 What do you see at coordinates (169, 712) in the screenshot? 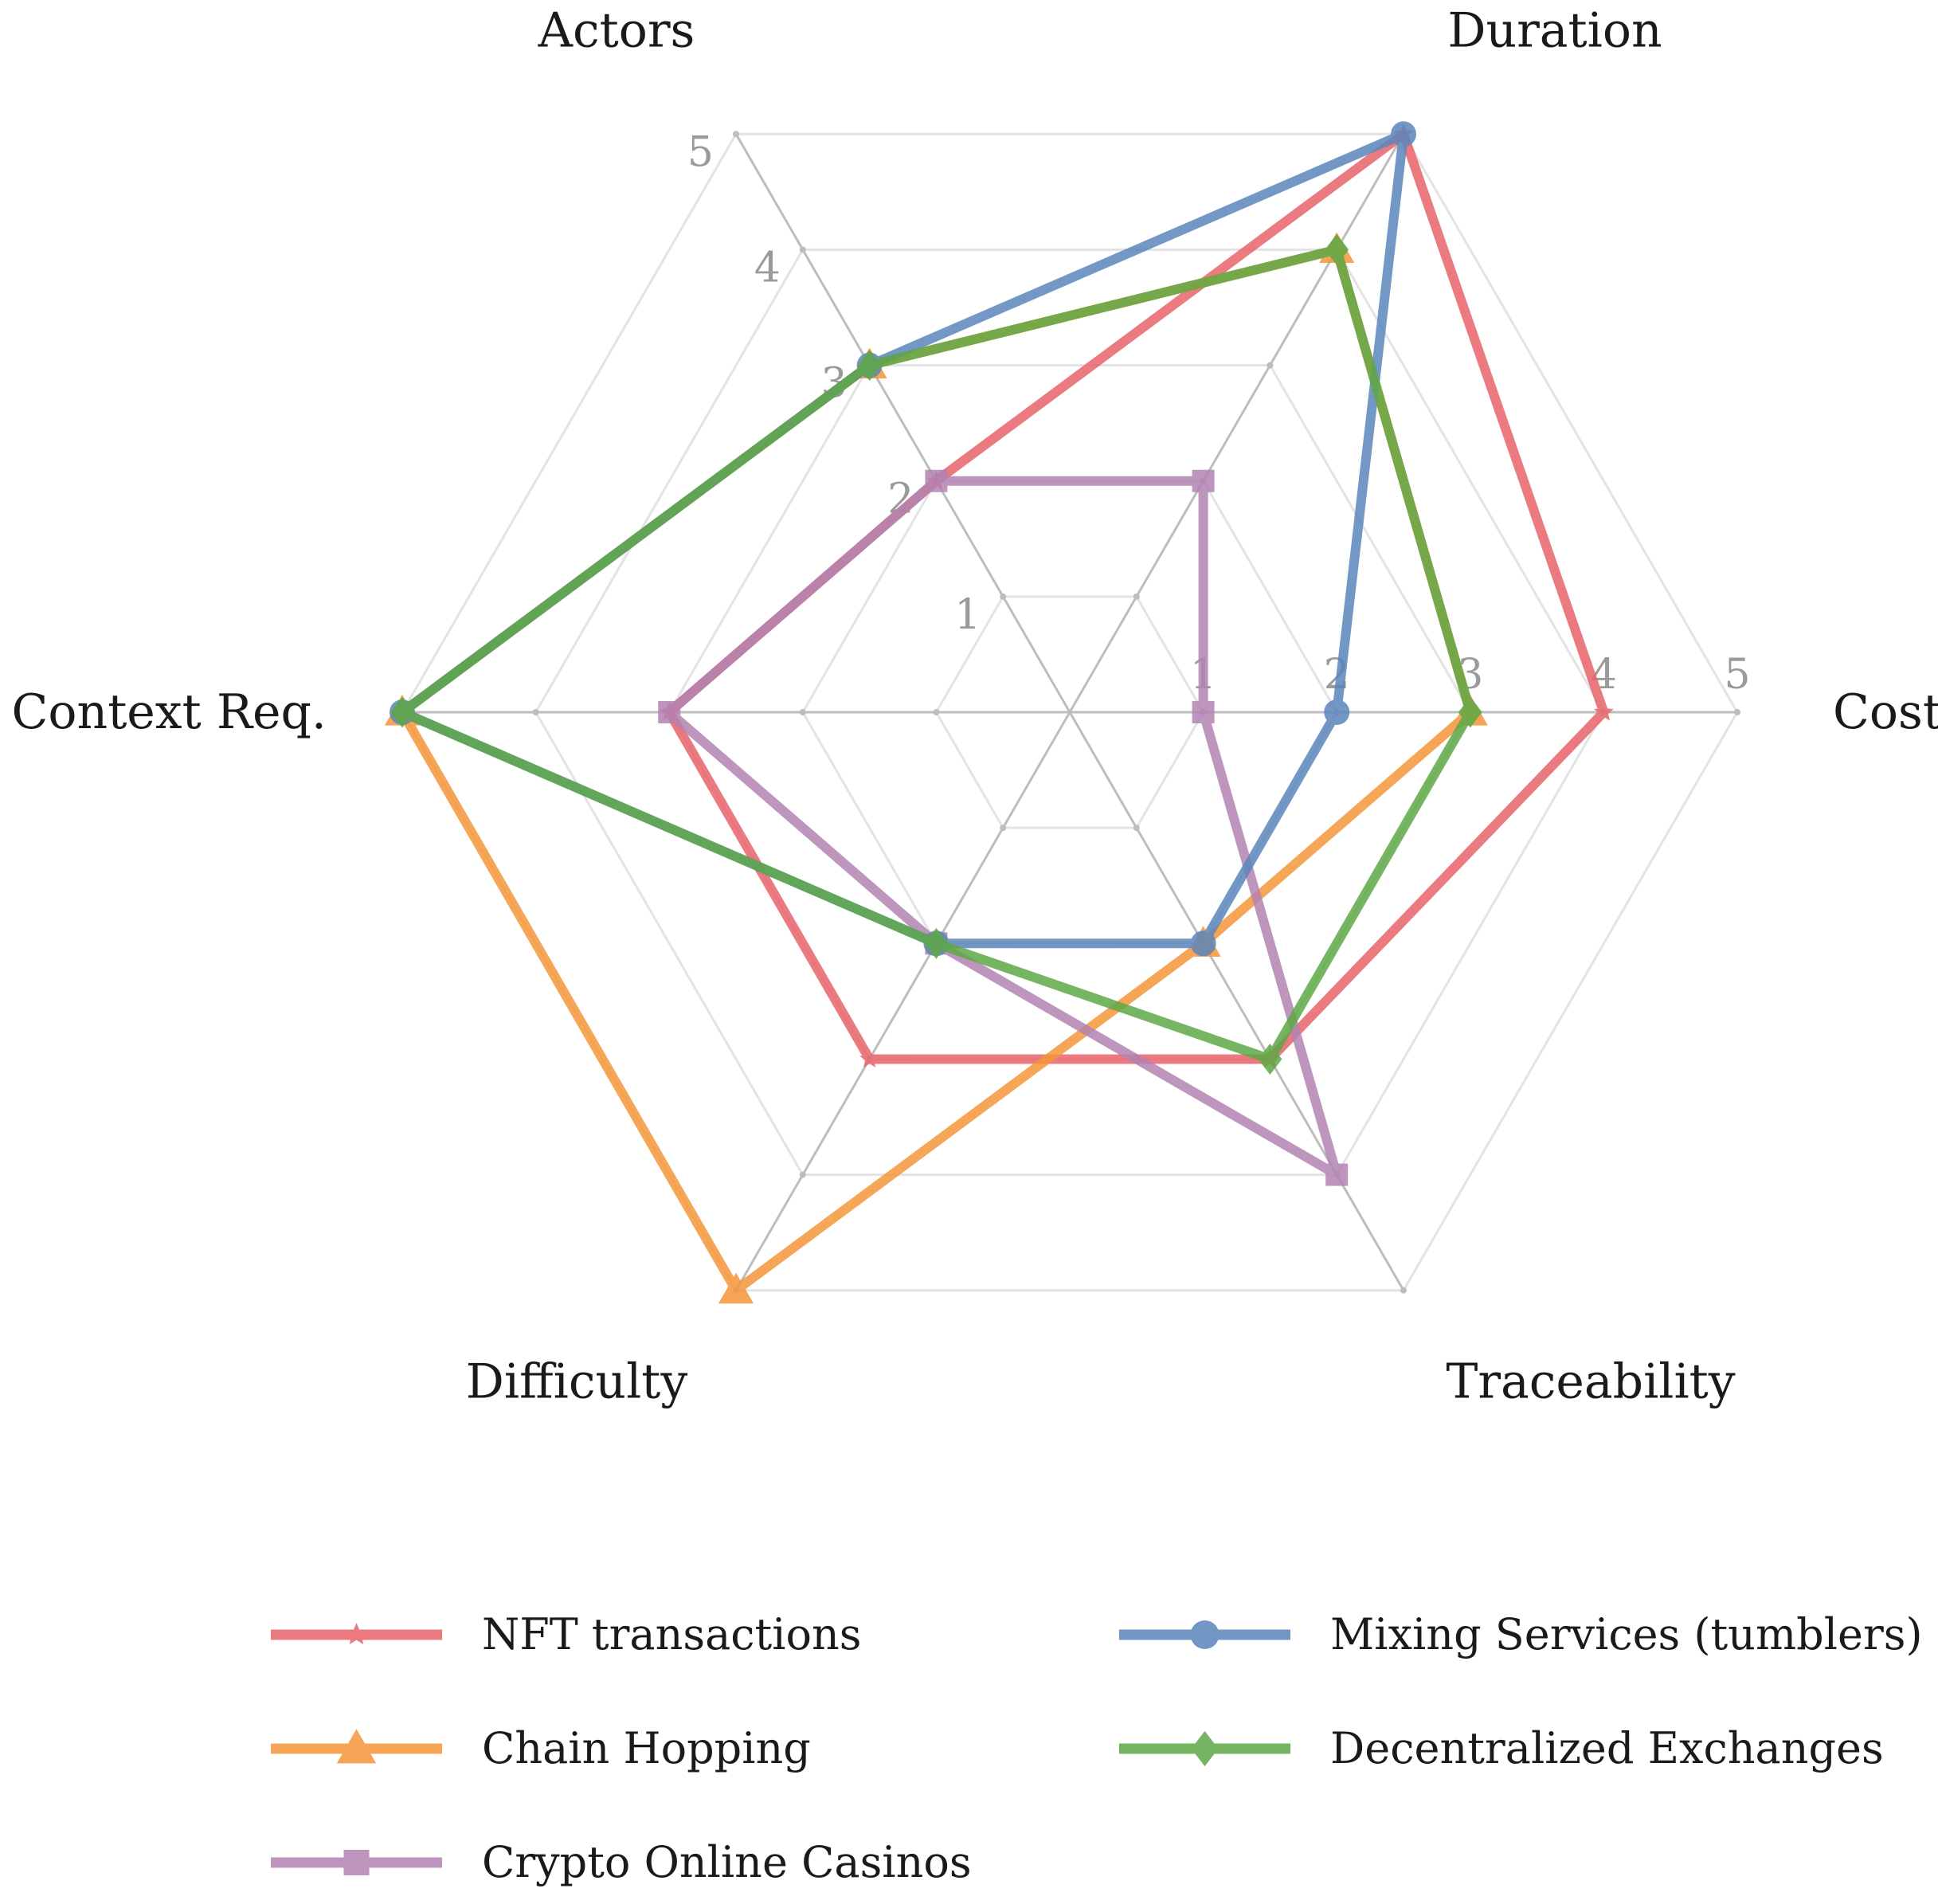
I see `axis-title-context-req: Context Req.` at bounding box center [169, 712].